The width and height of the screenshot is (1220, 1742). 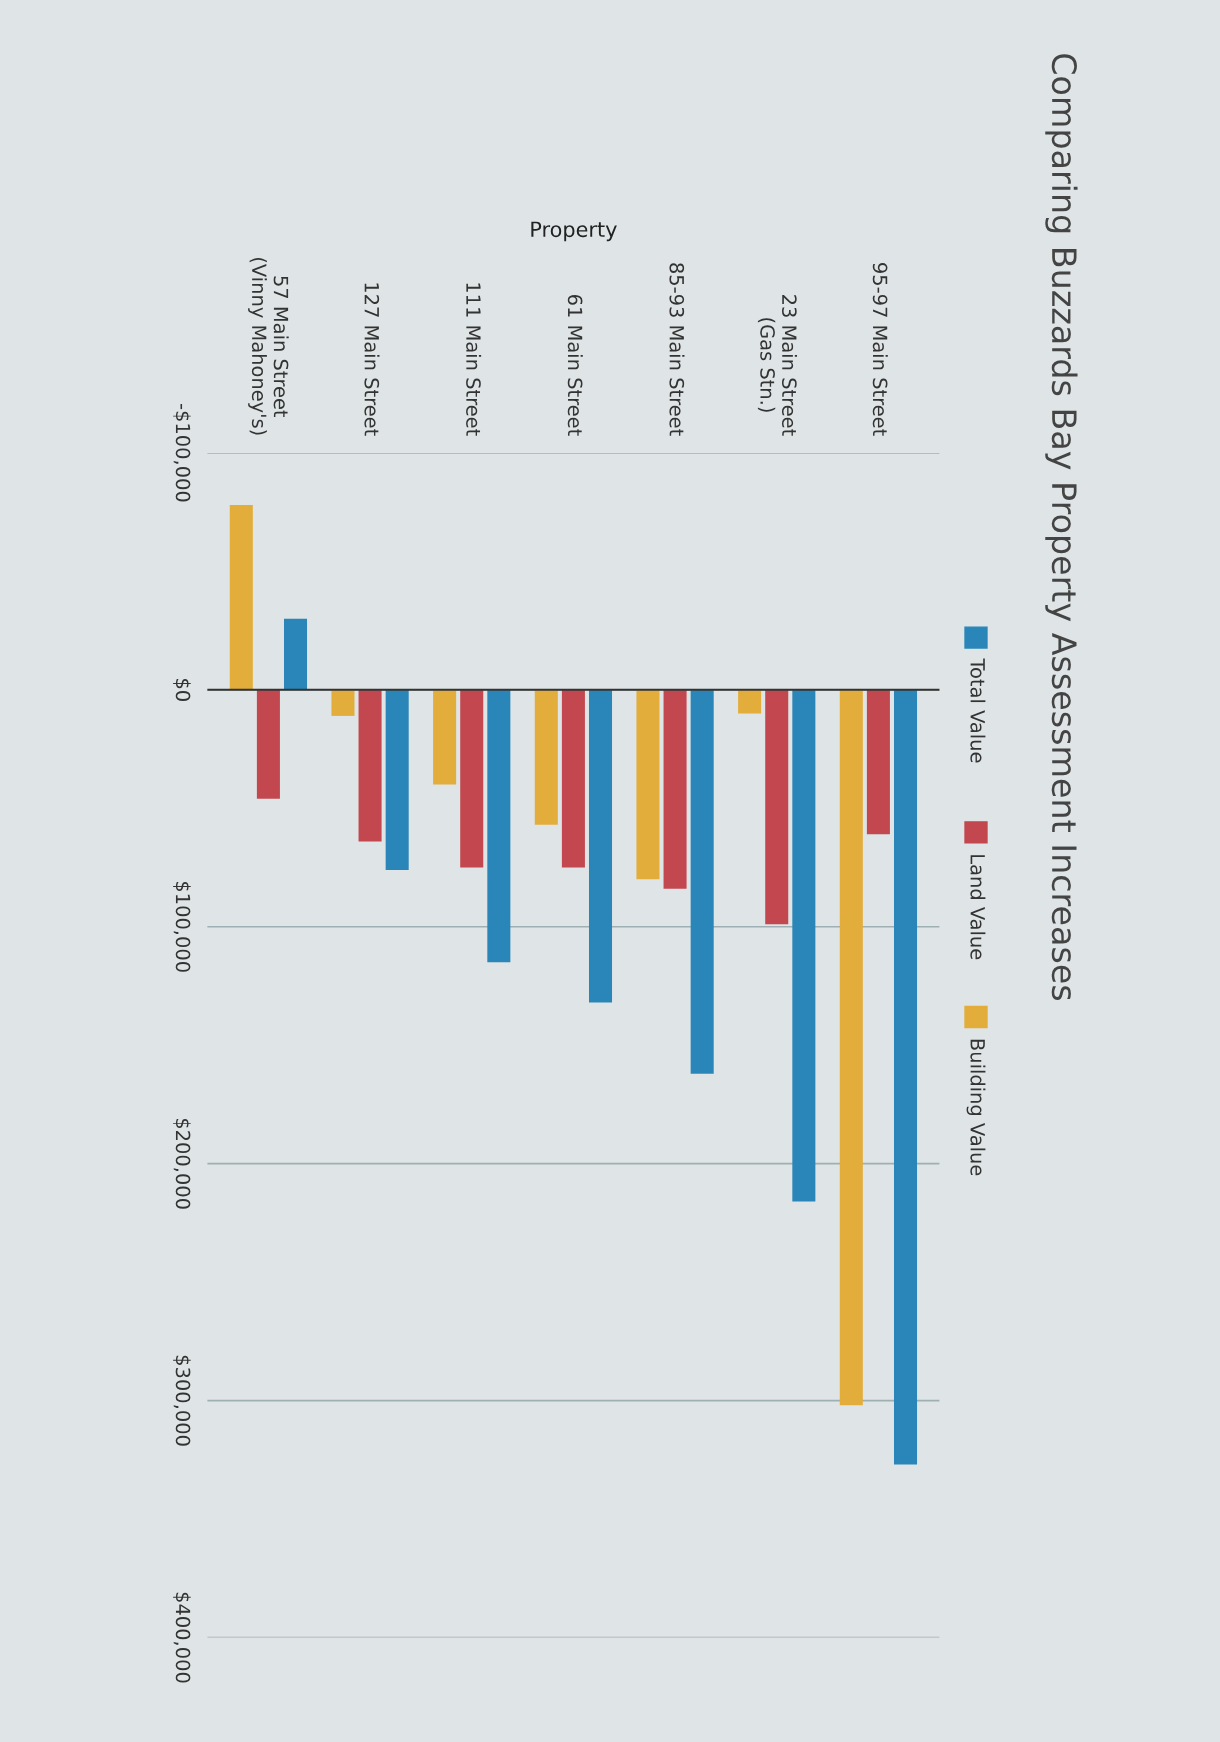 I want to click on x-tick-label: 57 Main Street (Vinny Mahoney's), so click(x=268, y=346).